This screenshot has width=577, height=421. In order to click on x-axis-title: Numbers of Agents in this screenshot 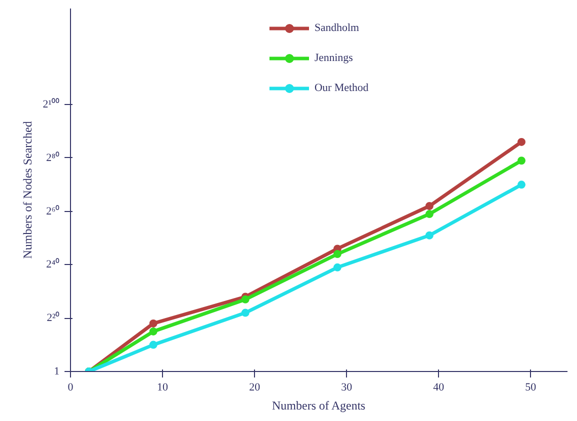, I will do `click(319, 405)`.